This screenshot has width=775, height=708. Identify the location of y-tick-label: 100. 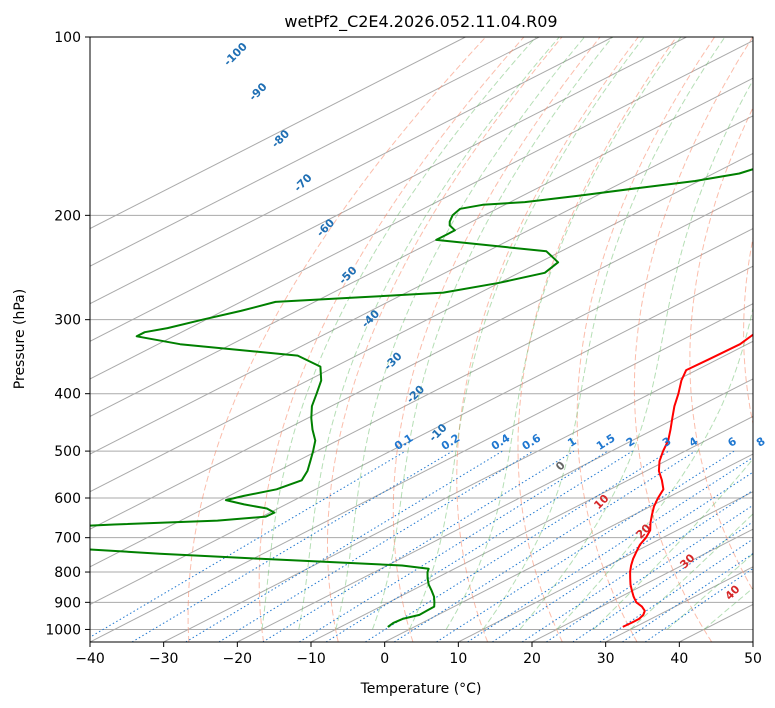
(67, 38).